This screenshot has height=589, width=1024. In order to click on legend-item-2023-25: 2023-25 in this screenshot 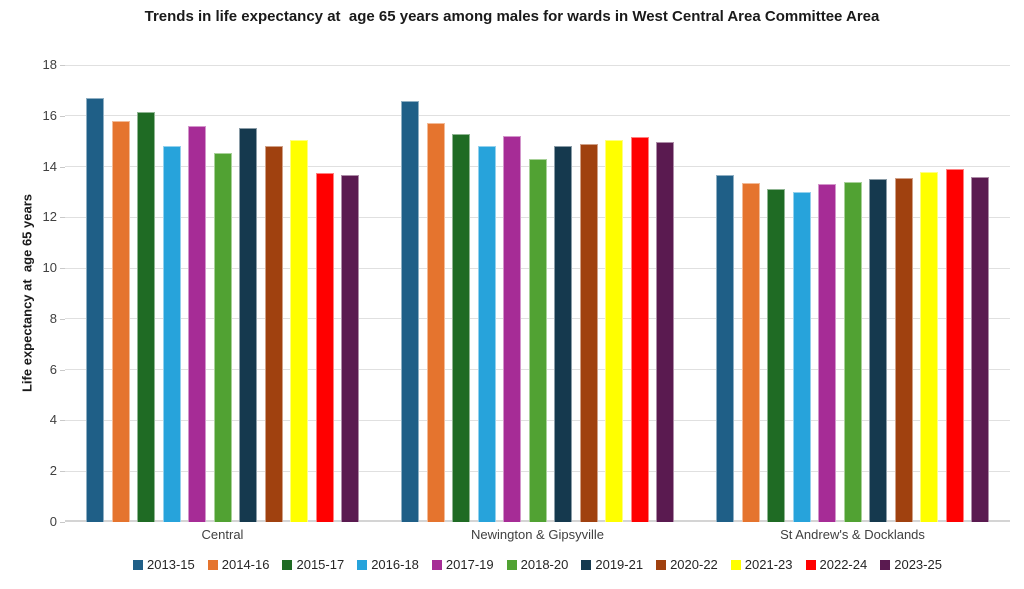, I will do `click(911, 565)`.